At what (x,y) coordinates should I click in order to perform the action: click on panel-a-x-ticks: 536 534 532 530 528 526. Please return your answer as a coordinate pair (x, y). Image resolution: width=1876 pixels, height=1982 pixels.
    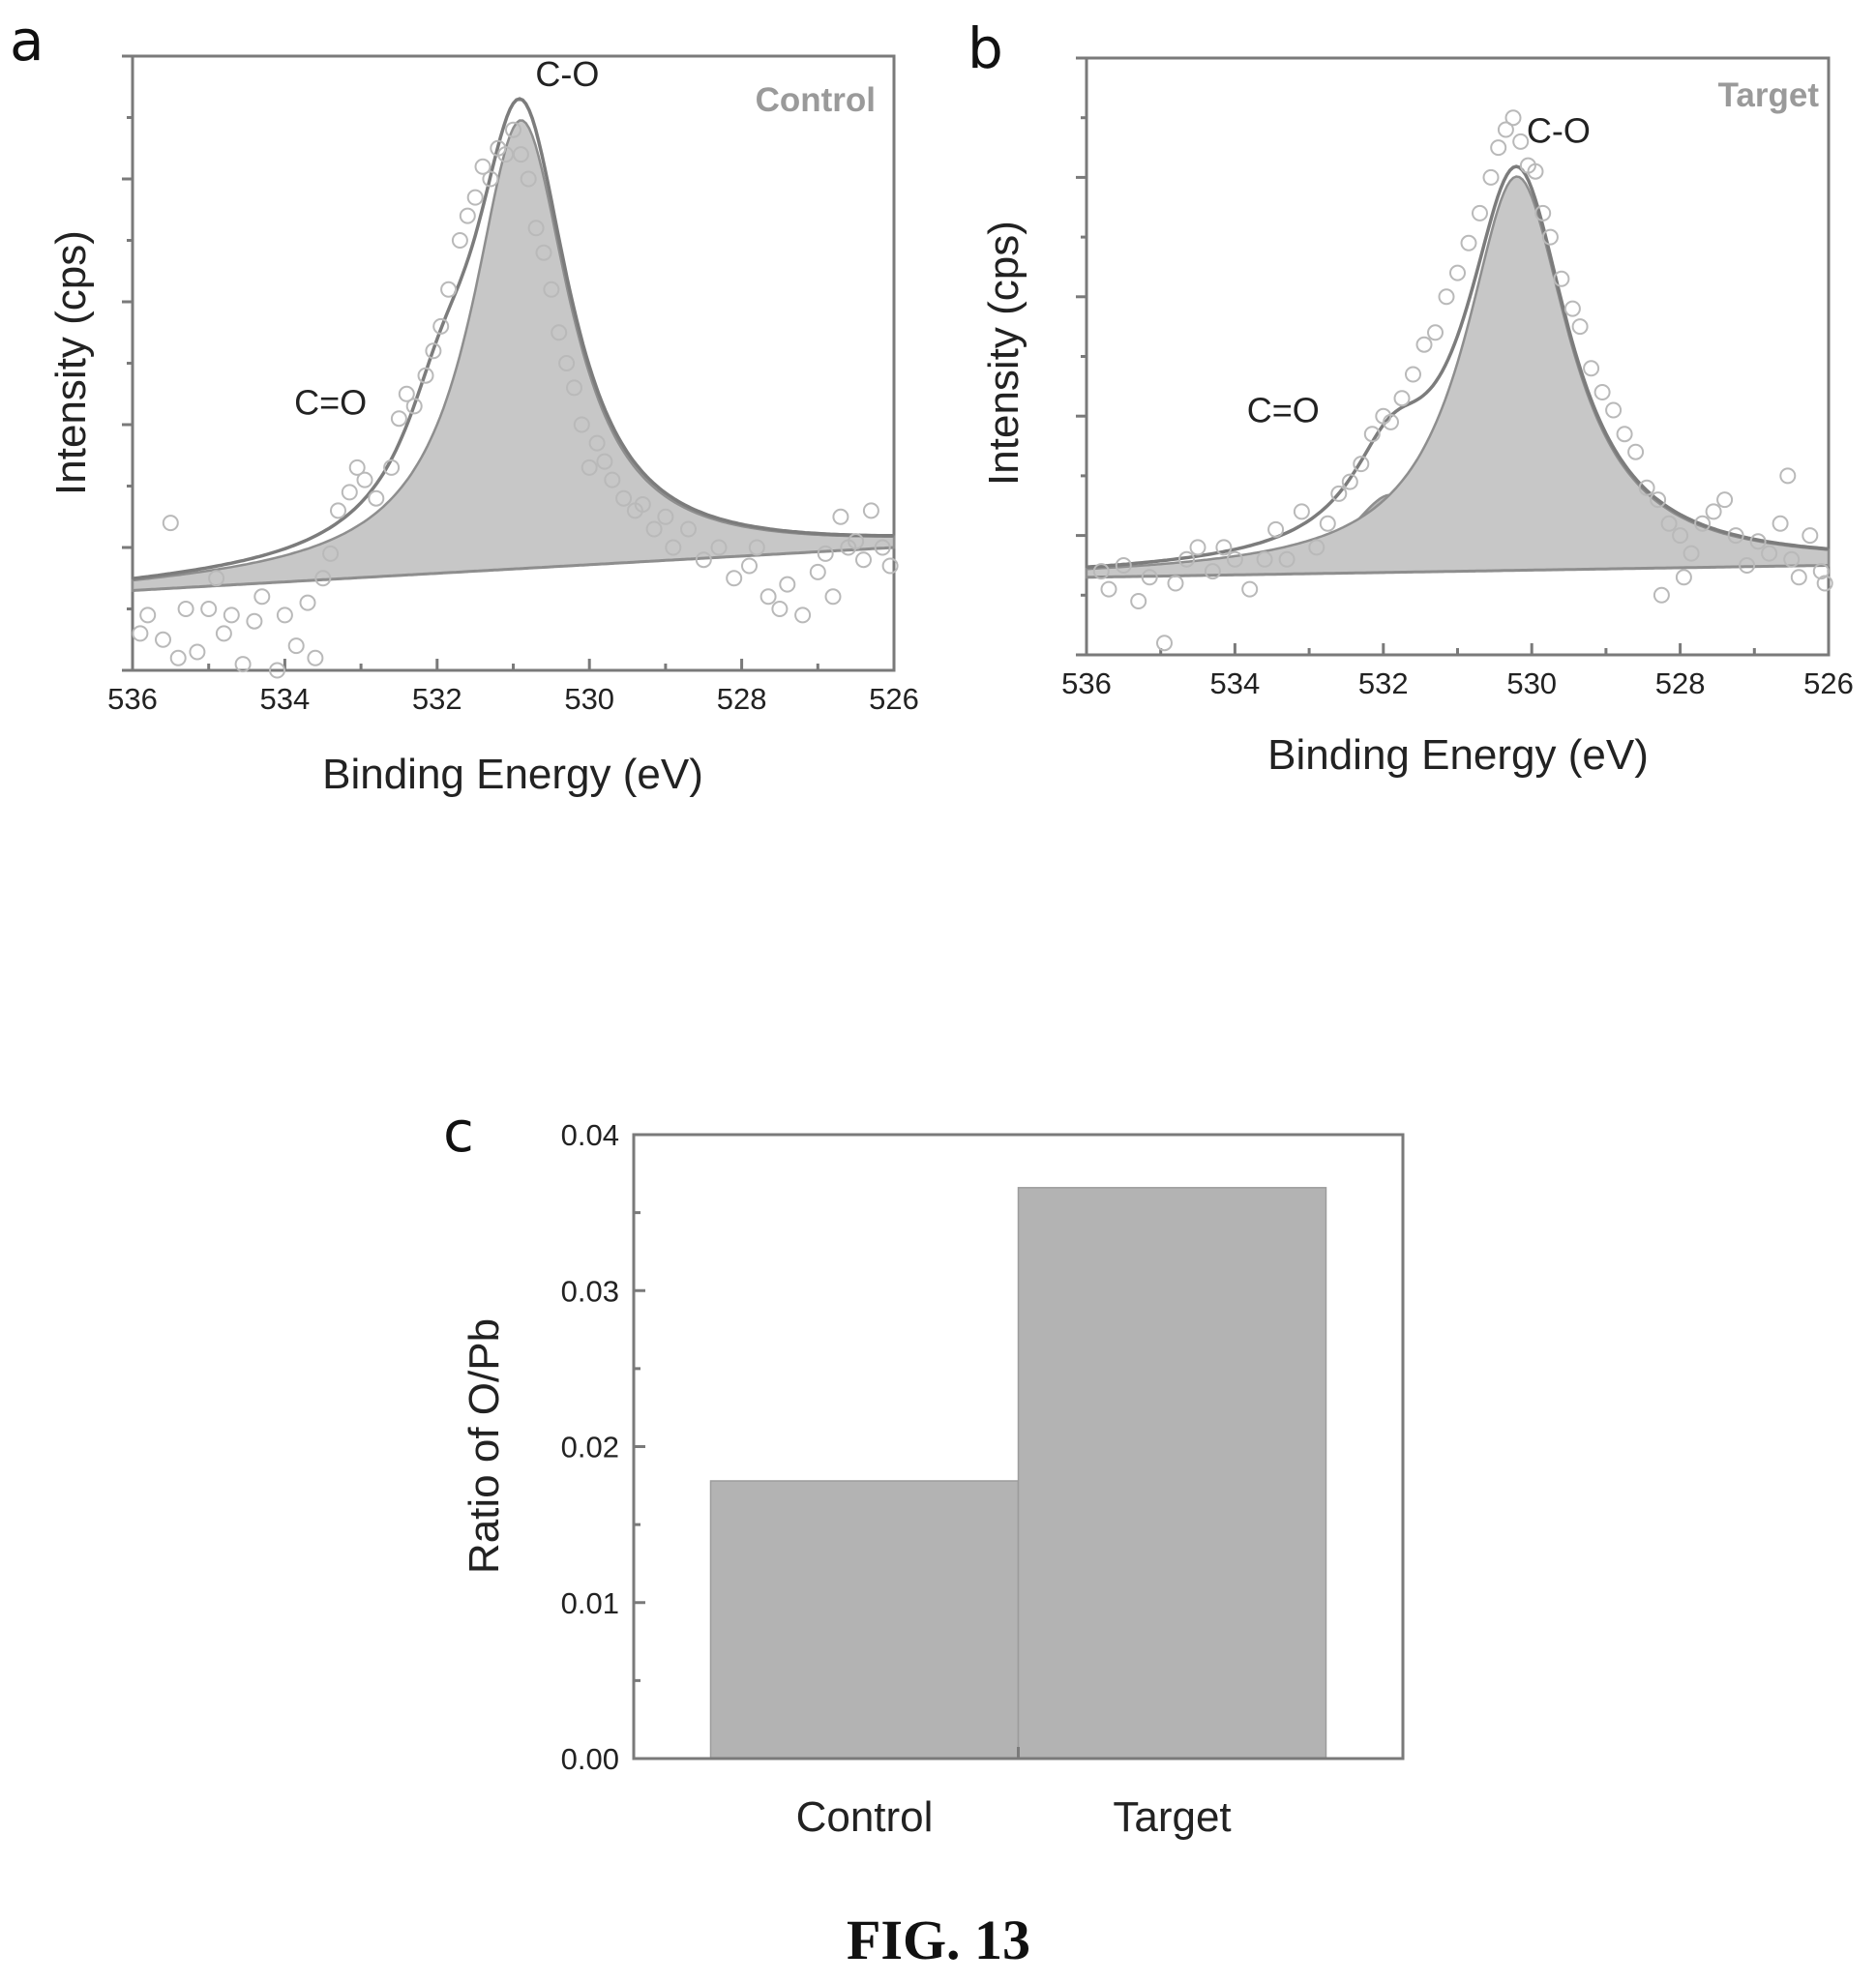
    Looking at the image, I should click on (513, 687).